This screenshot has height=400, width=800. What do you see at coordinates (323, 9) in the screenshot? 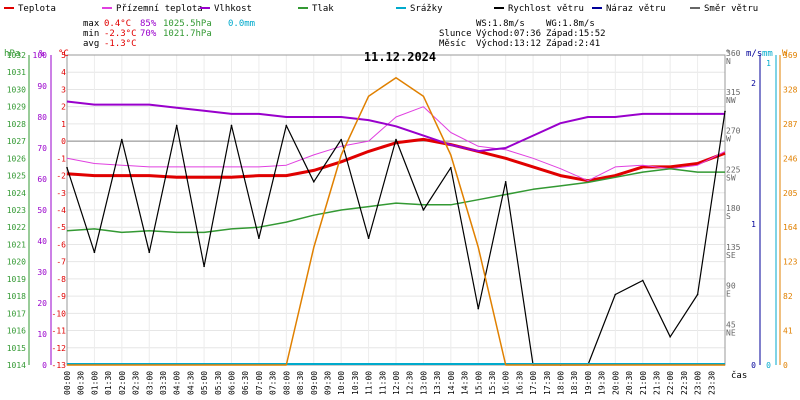
I see `legend-item: Tlak` at bounding box center [323, 9].